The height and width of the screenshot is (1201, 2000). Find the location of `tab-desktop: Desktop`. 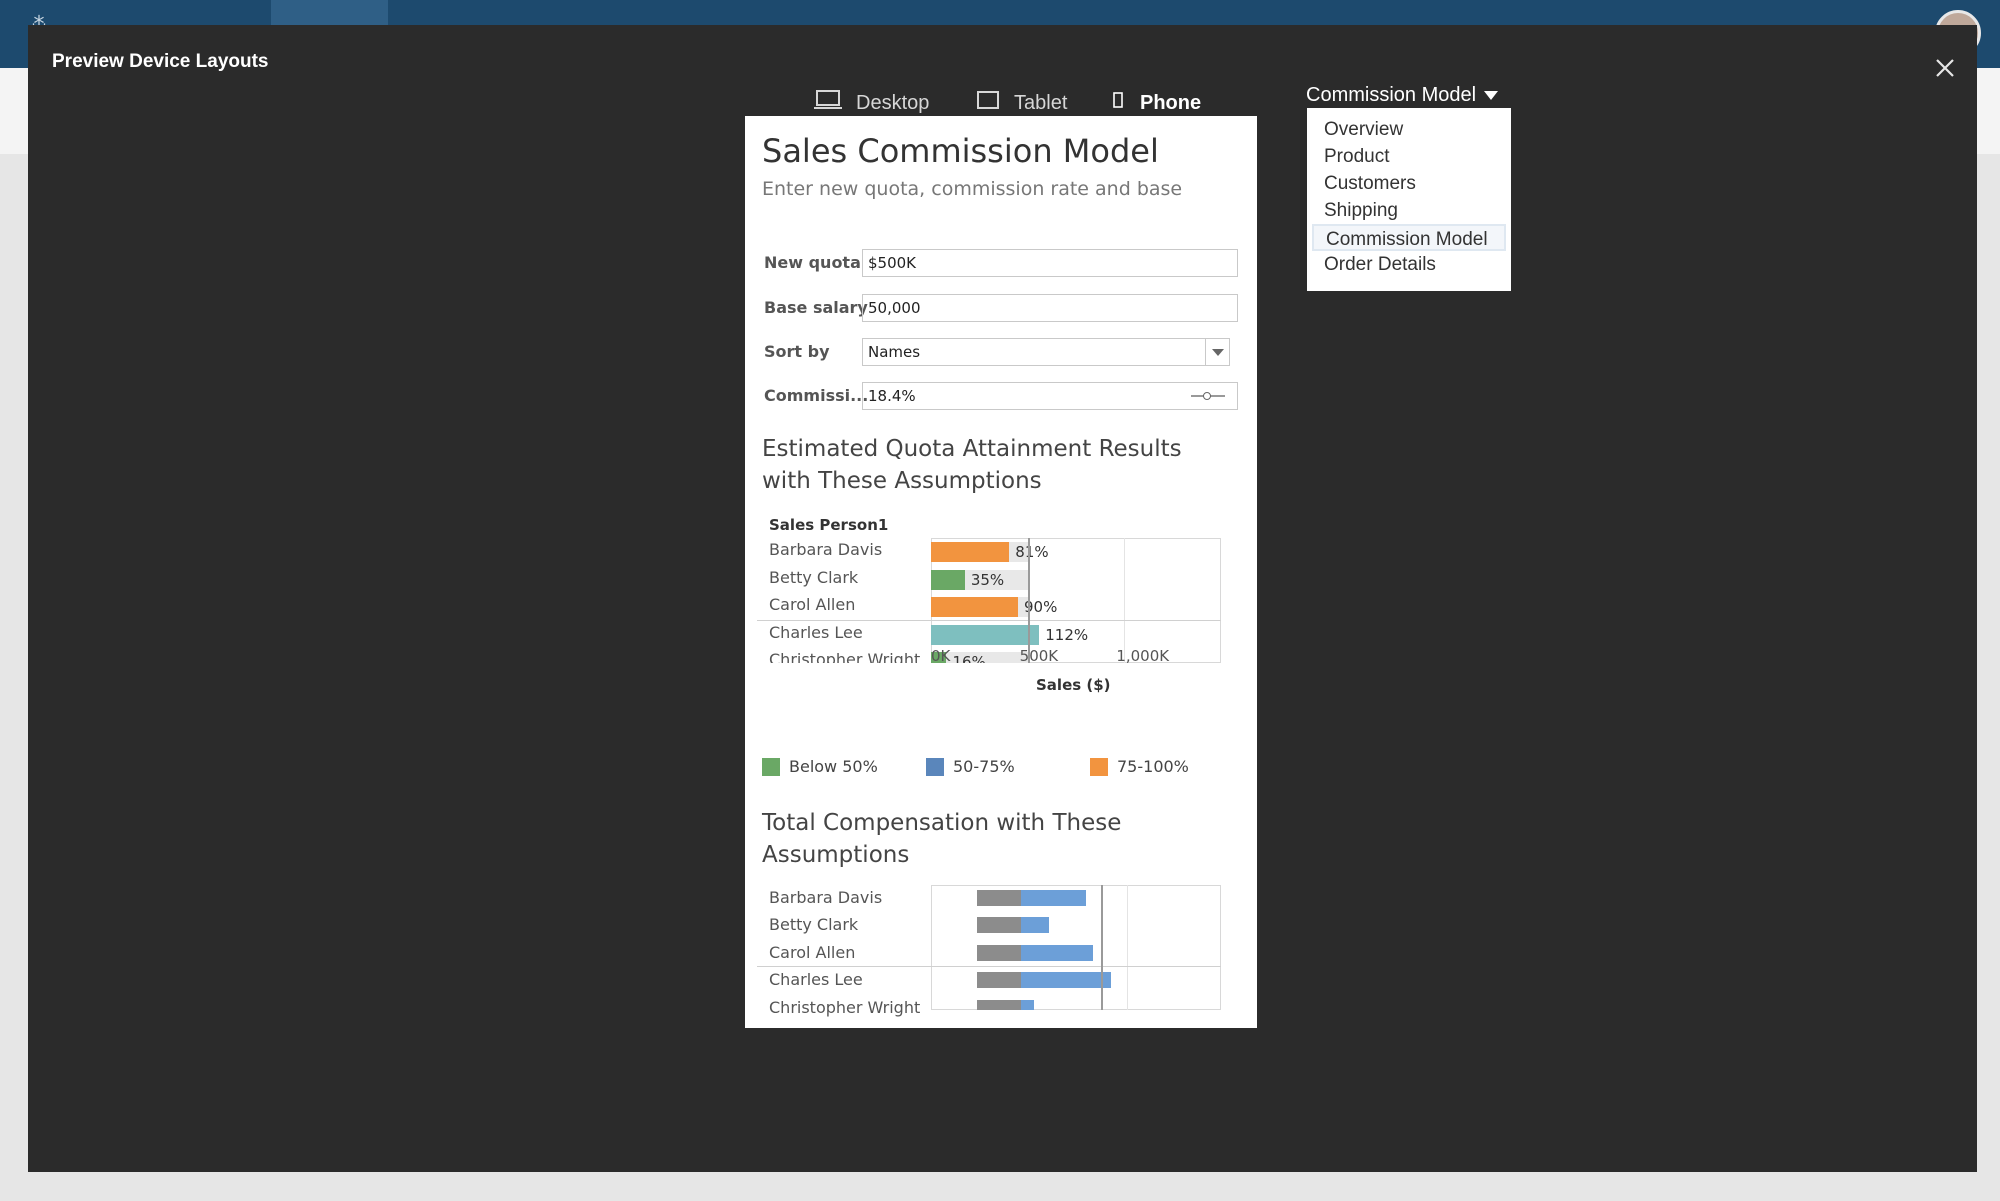

tab-desktop: Desktop is located at coordinates (871, 103).